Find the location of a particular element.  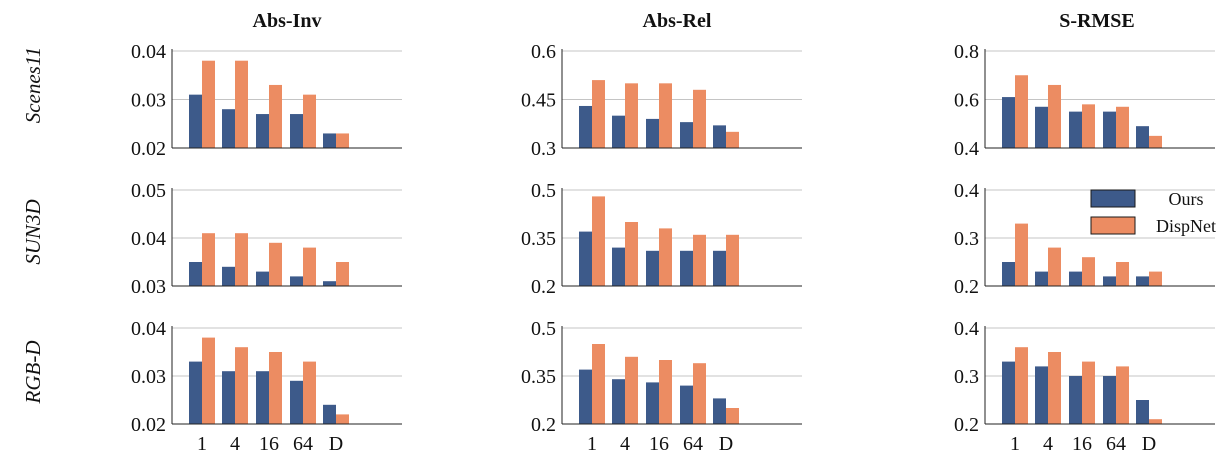

y-tick-label: 0.45 is located at coordinates (538, 101).